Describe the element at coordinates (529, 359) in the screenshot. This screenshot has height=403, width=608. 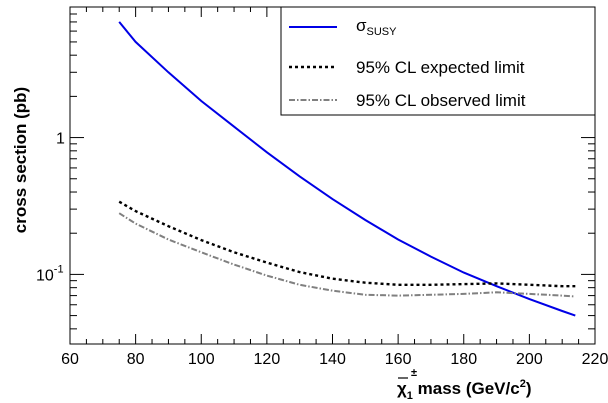
I see `x-tick-label: 200` at that location.